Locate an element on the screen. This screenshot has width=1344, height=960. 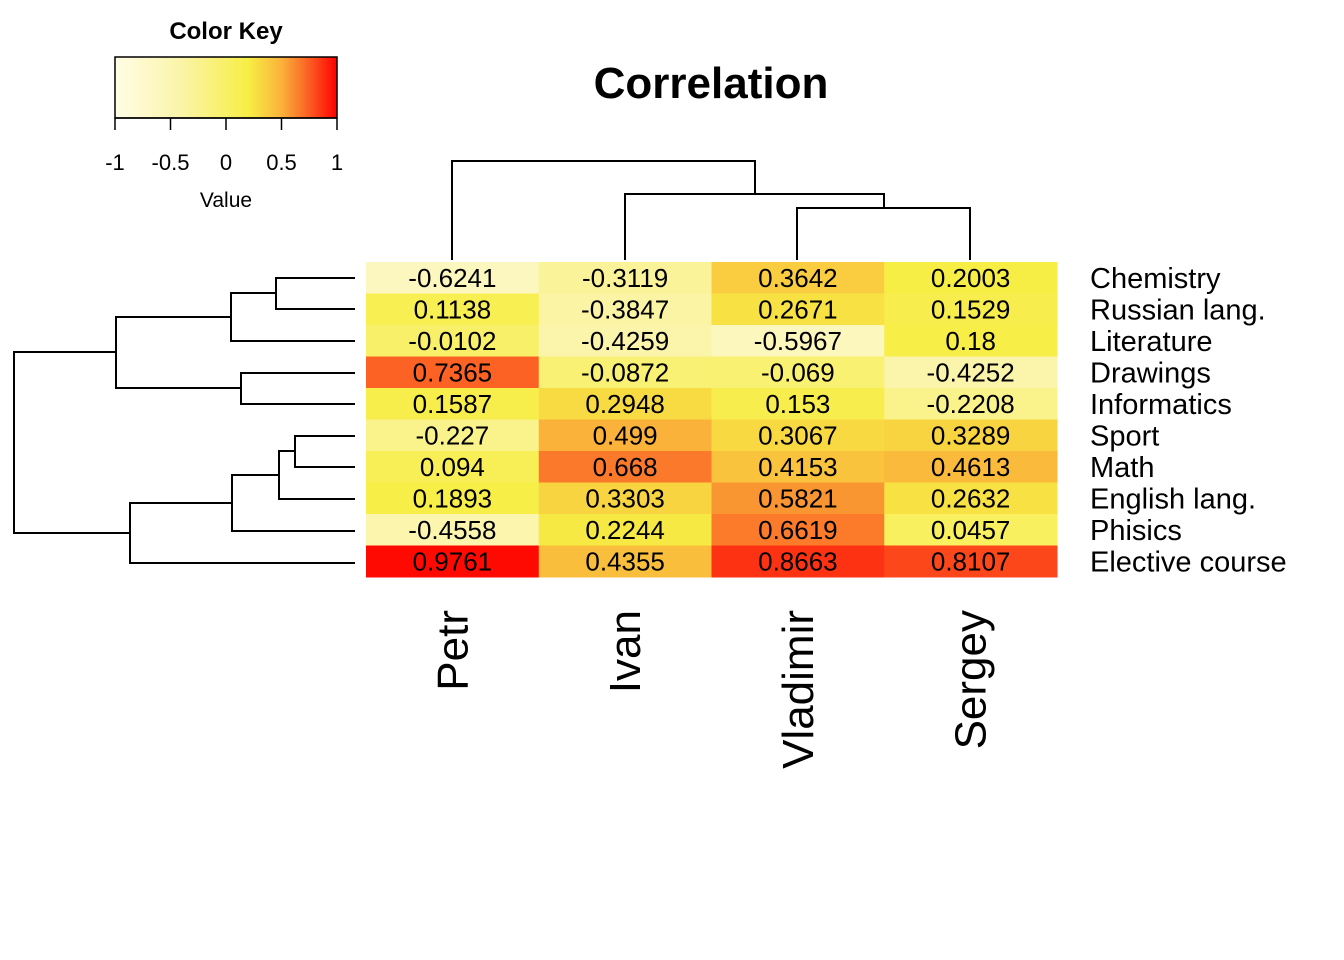
heatmap-cell-label: 0.5821 is located at coordinates (798, 498).